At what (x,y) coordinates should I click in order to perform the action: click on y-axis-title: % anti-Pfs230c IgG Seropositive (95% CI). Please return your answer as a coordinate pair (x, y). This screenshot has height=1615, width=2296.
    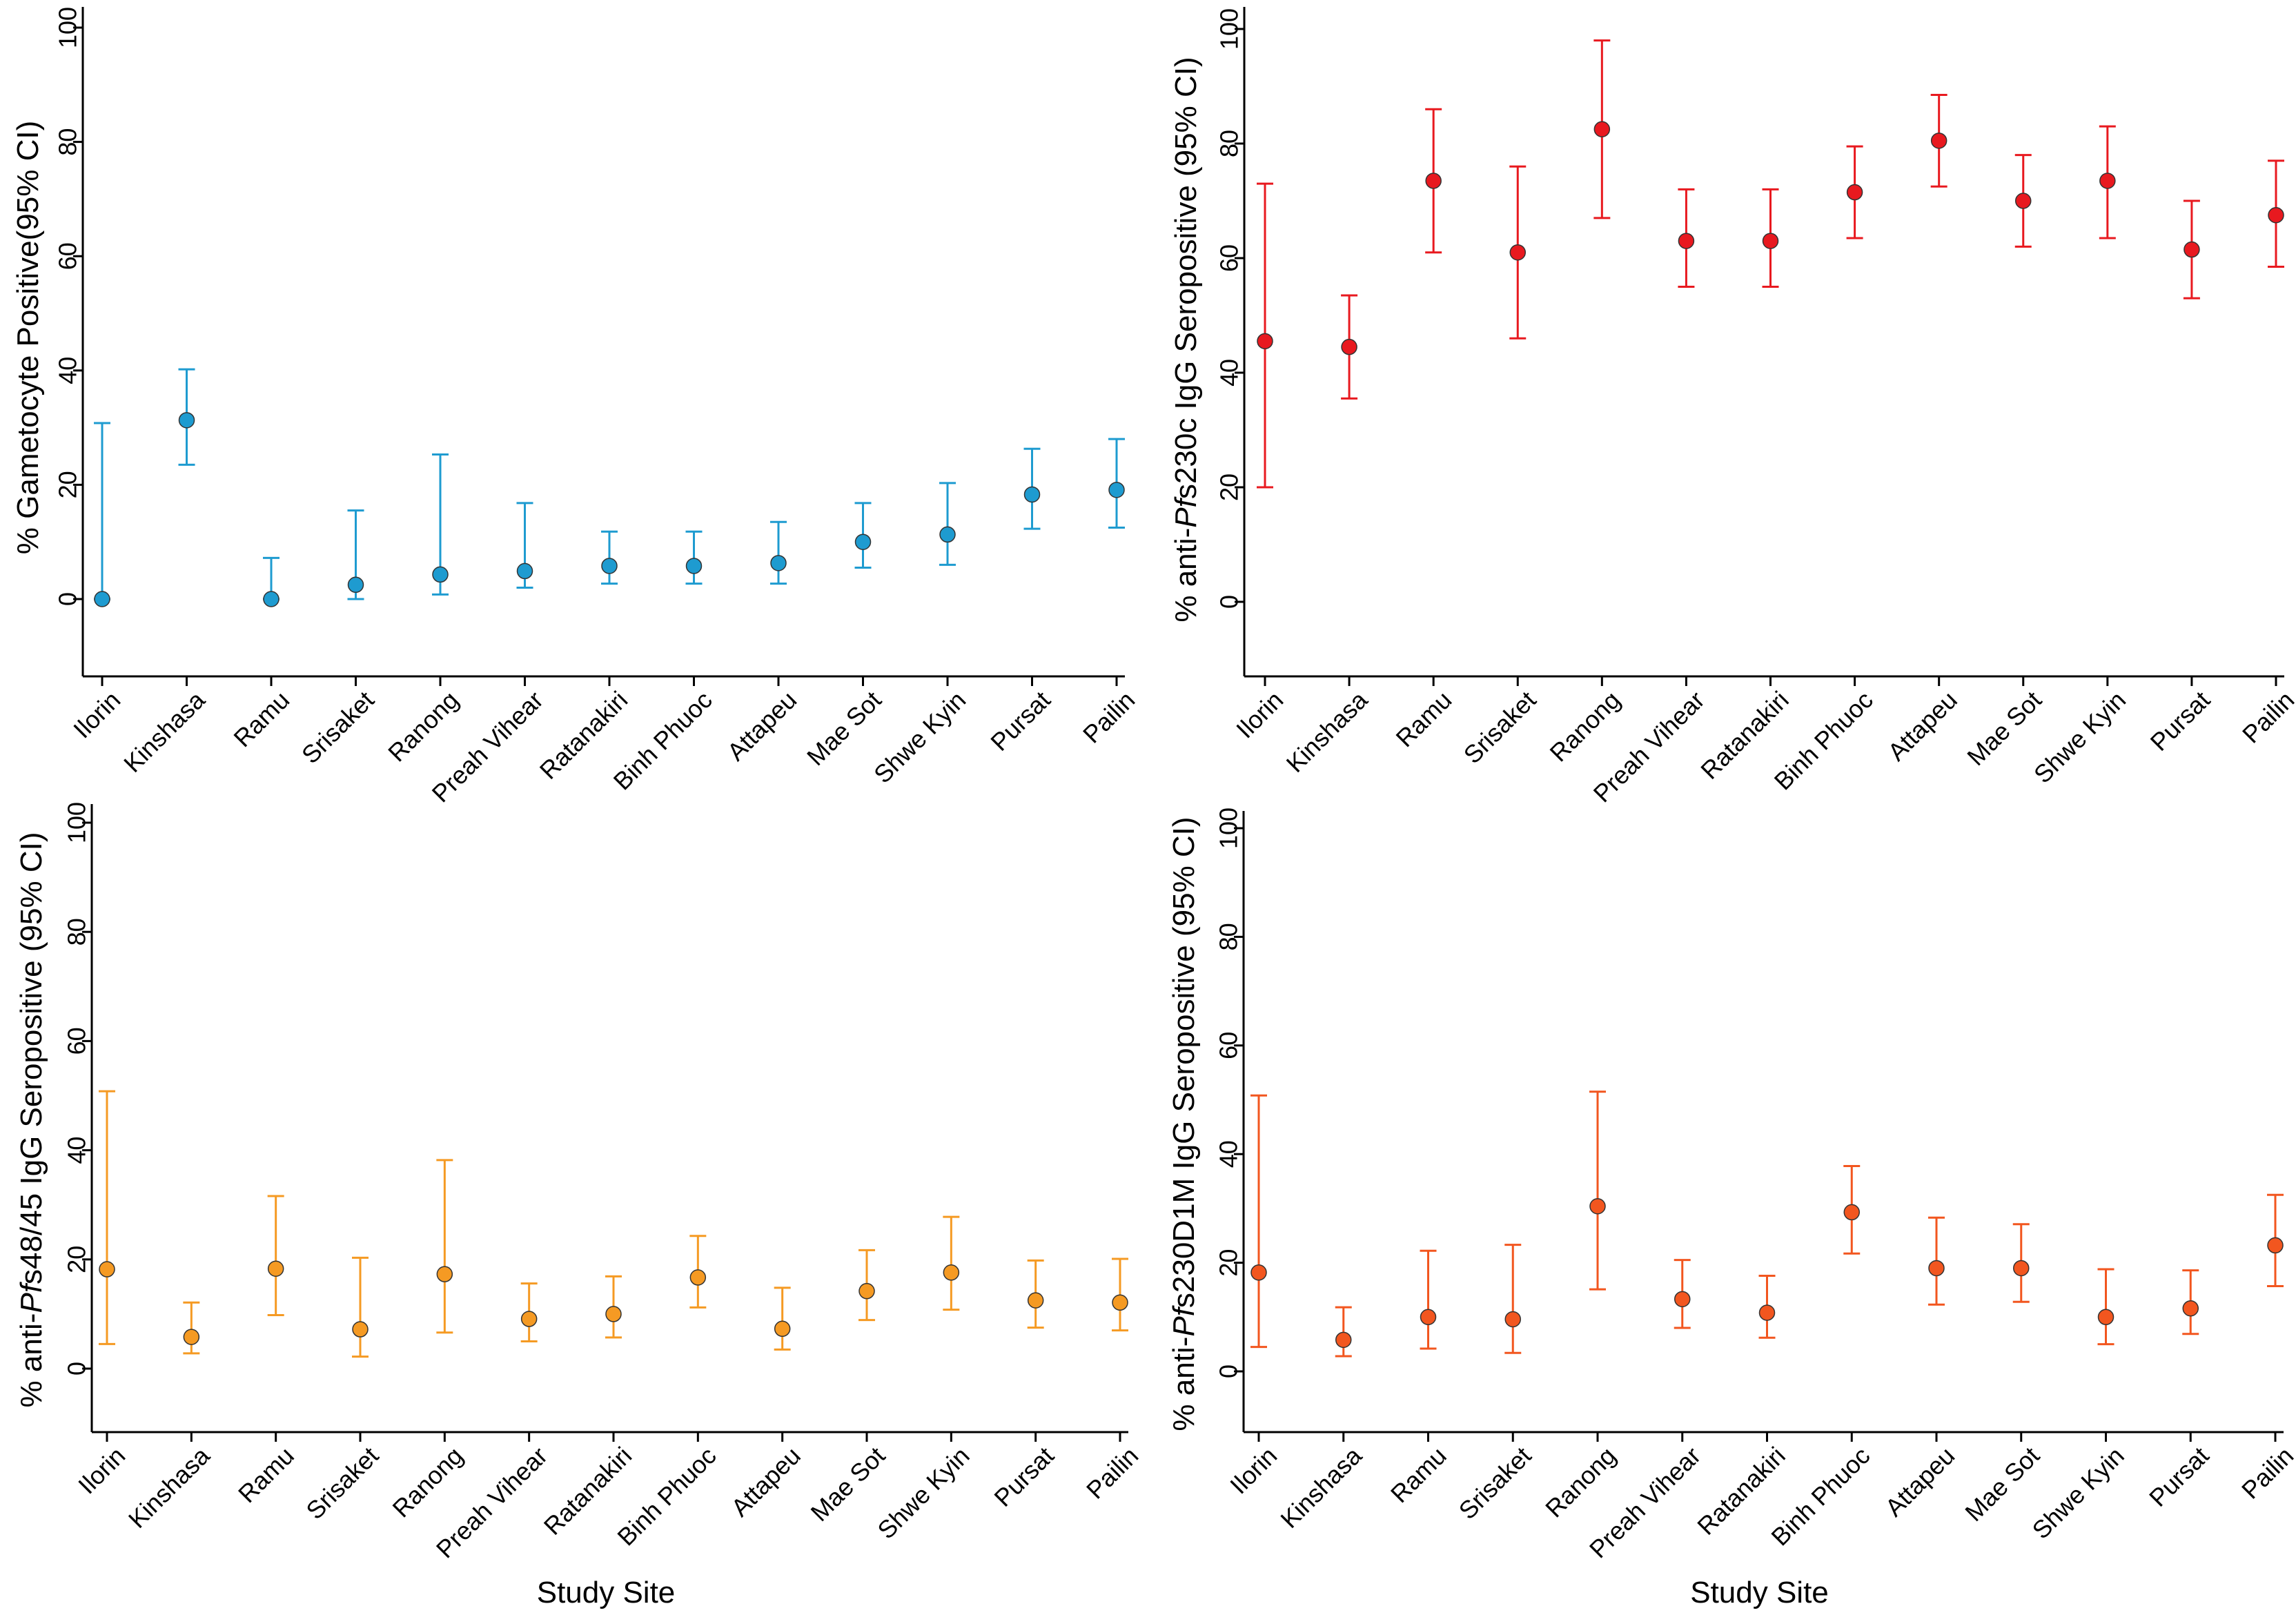
    Looking at the image, I should click on (1186, 339).